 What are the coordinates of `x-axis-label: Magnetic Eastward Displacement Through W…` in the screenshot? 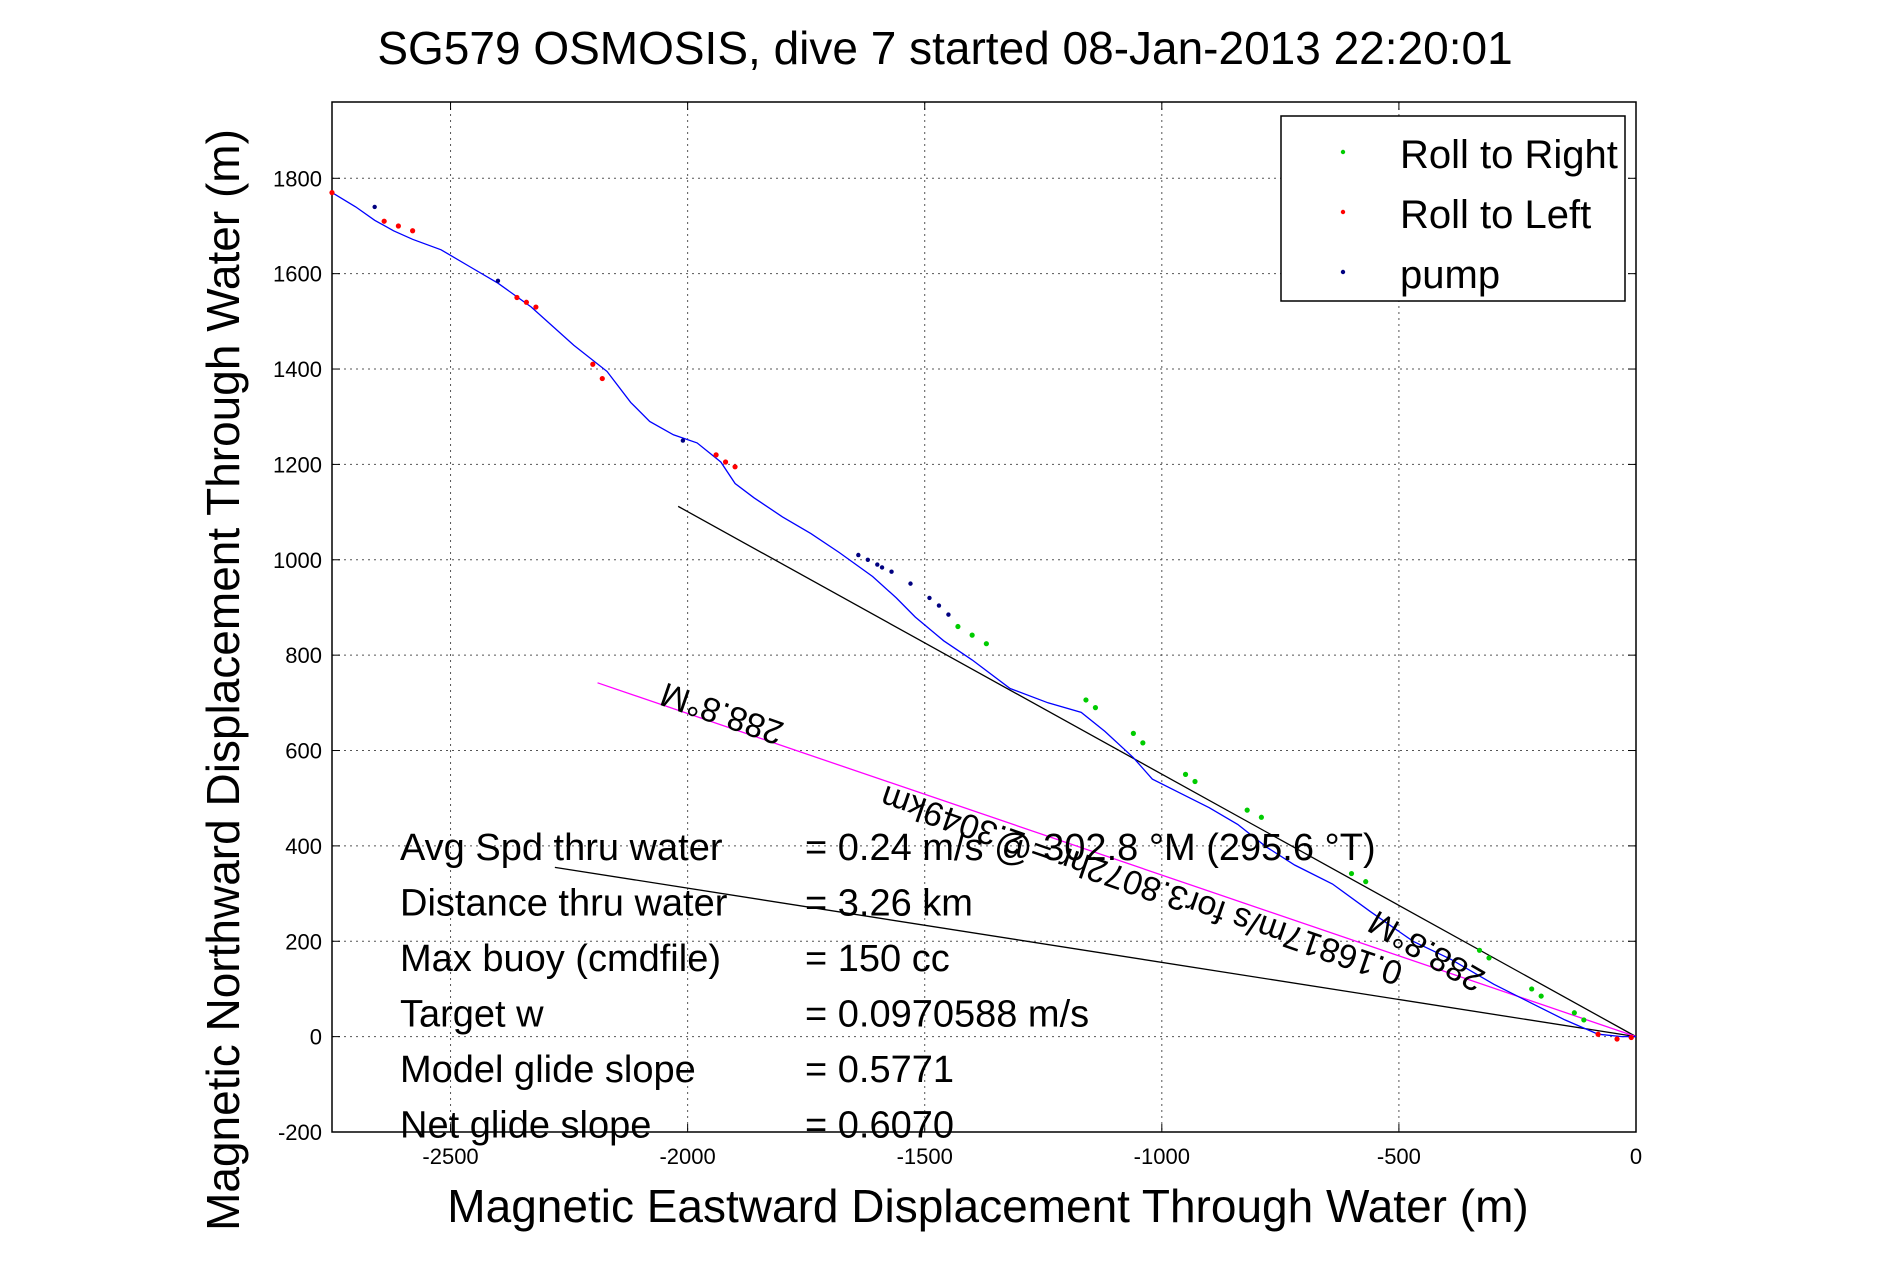 It's located at (987, 1206).